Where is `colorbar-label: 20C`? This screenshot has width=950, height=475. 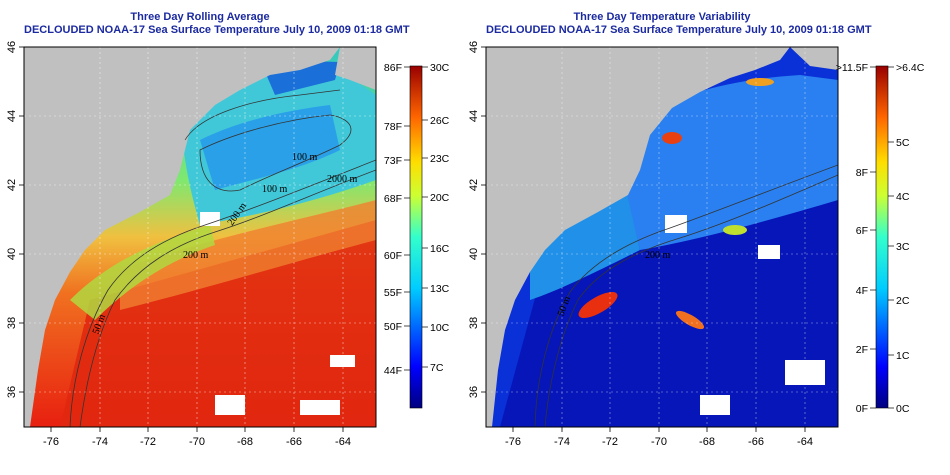
colorbar-label: 20C is located at coordinates (440, 198).